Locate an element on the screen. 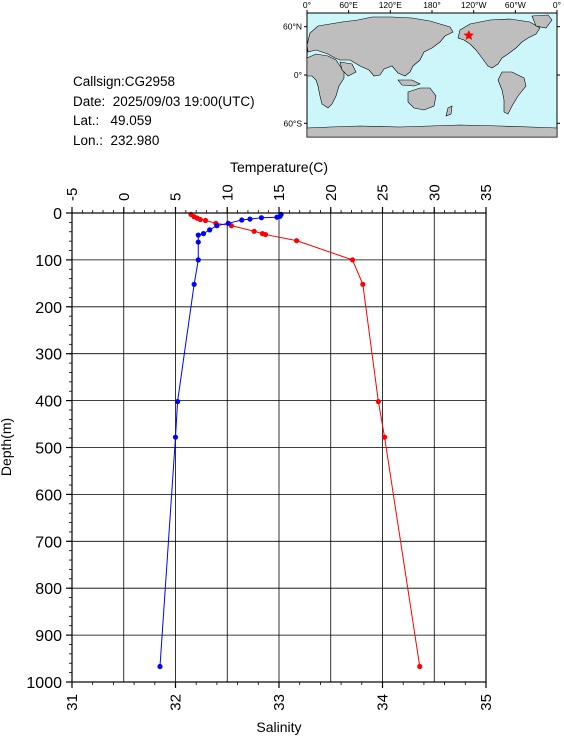  salinity-tick-label: 35 is located at coordinates (486, 702).